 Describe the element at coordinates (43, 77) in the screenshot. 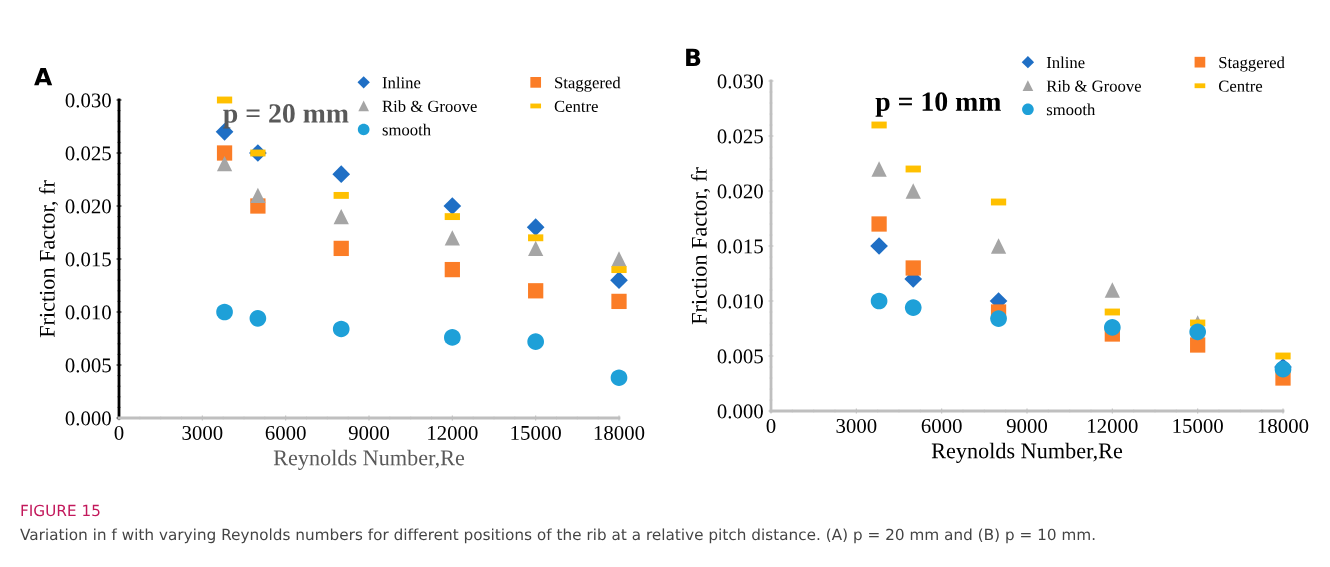

I see `chart-title: A` at that location.